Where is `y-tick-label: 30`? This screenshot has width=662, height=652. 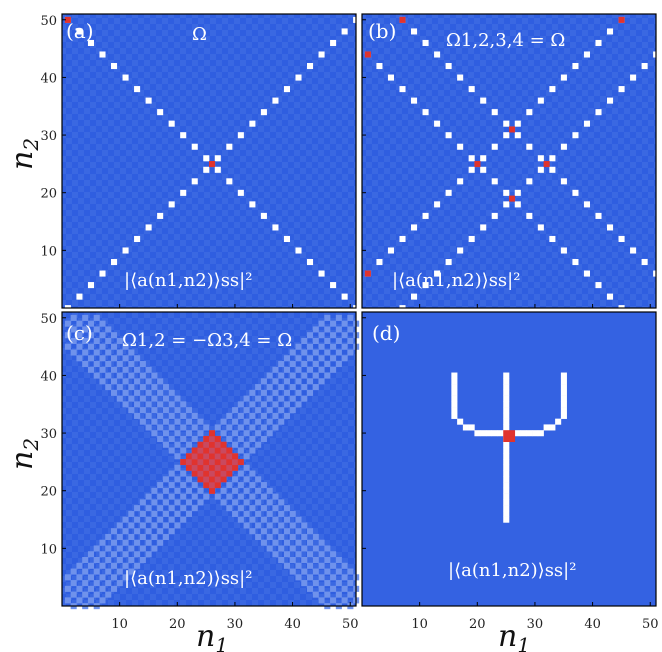 y-tick-label: 30 is located at coordinates (48, 434).